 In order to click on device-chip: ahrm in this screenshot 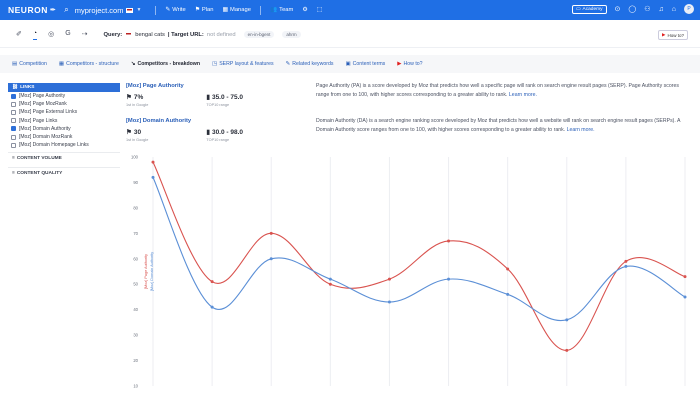, I will do `click(291, 34)`.